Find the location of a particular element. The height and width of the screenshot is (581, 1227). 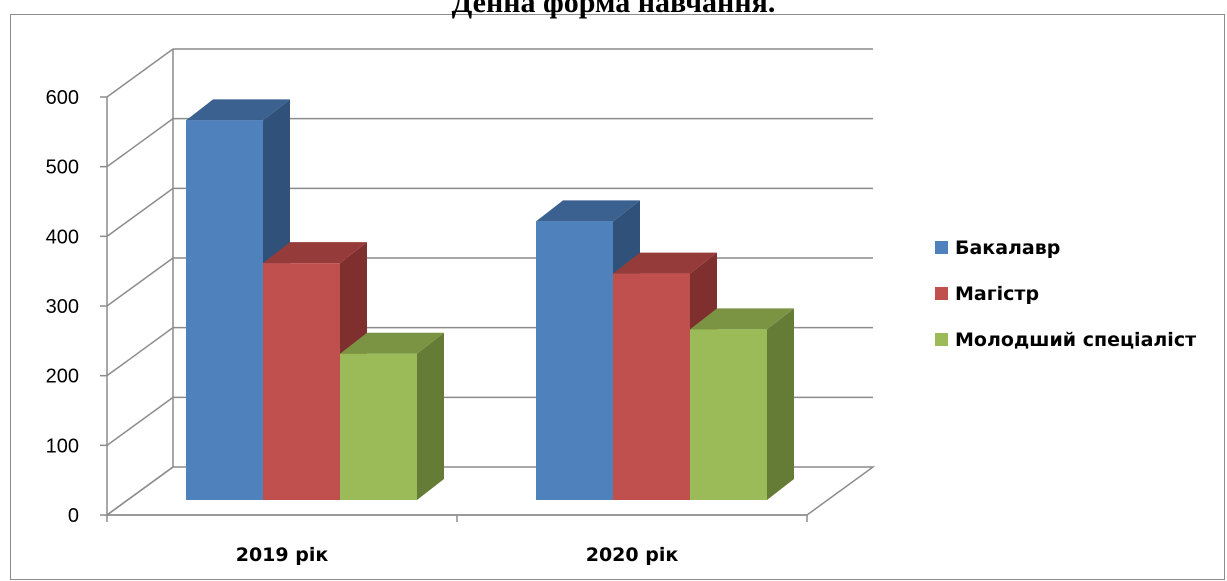

legend-item: Молодший спеціаліст is located at coordinates (1065, 340).